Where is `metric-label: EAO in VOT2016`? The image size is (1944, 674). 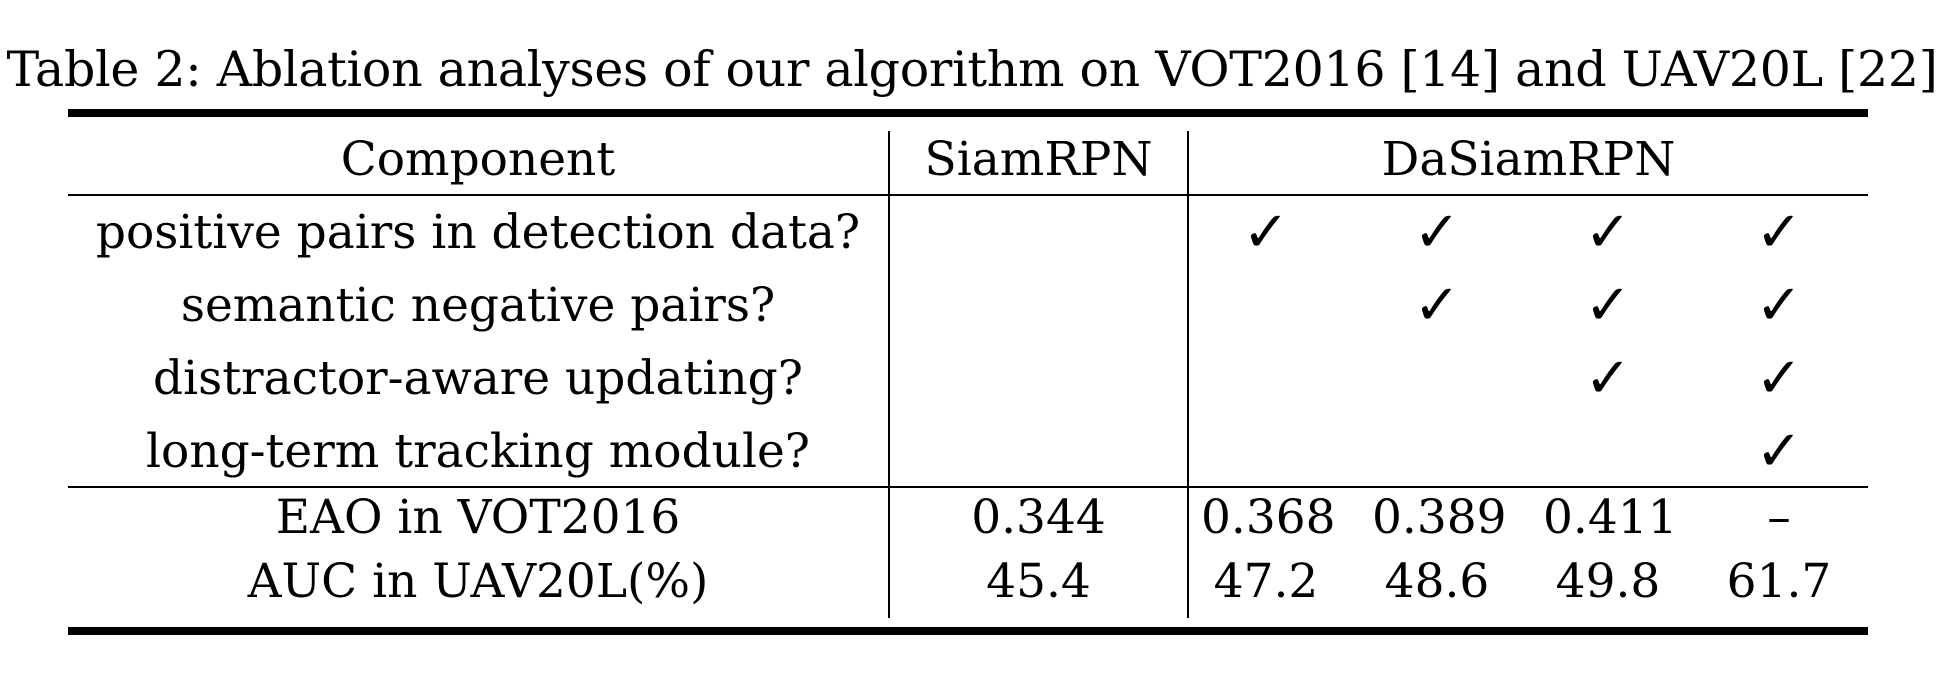
metric-label: EAO in VOT2016 is located at coordinates (478, 517).